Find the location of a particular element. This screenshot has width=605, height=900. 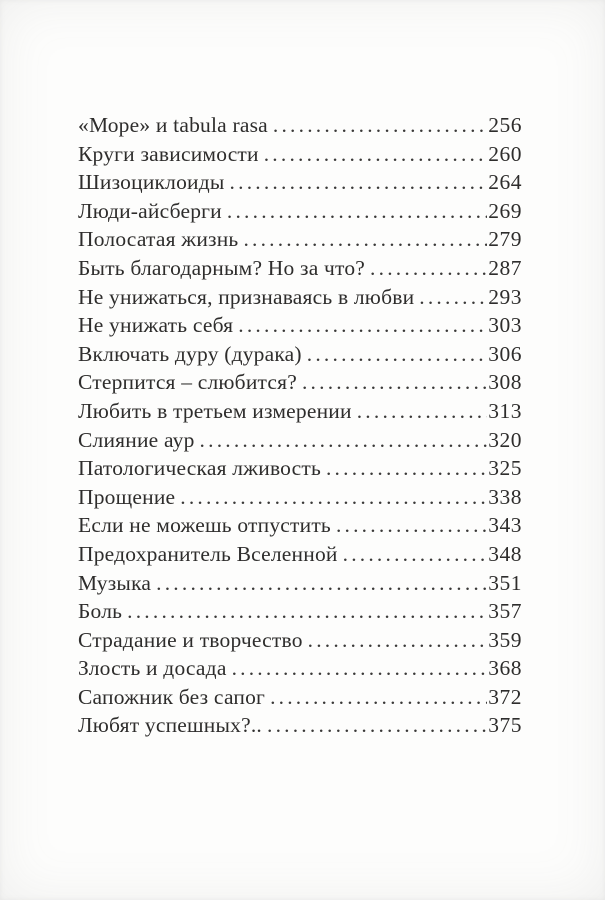

toc-entry-title: Злость и досада is located at coordinates (152, 668).